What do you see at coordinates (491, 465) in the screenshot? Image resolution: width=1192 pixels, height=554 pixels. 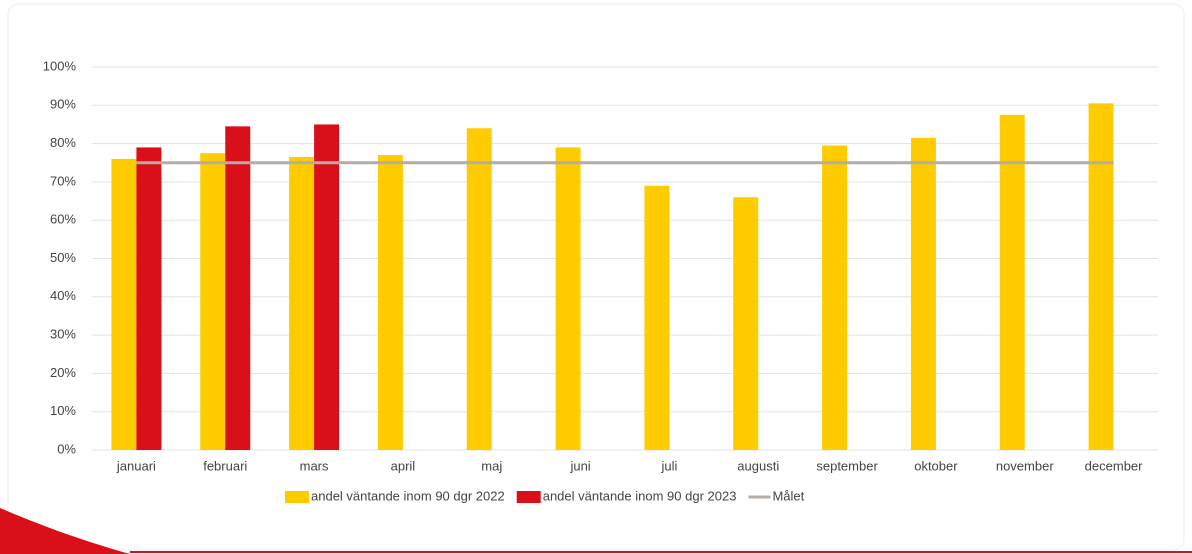 I see `x-tick-label: maj` at bounding box center [491, 465].